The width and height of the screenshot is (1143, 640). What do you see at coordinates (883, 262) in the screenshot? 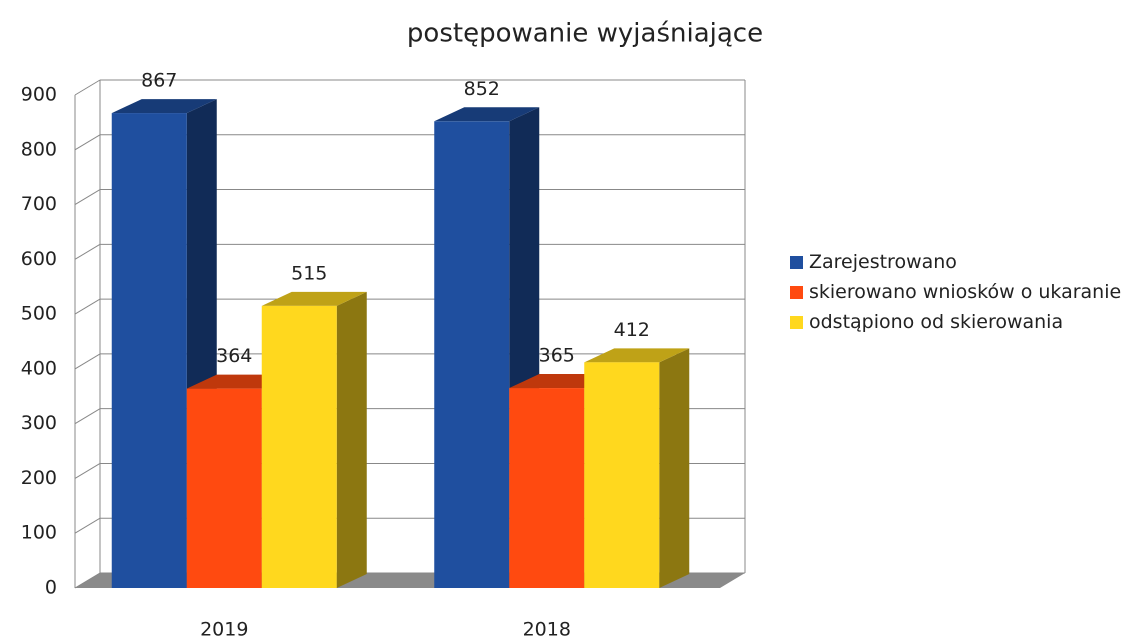
I see `legend-label: Zarejestrowano` at bounding box center [883, 262].